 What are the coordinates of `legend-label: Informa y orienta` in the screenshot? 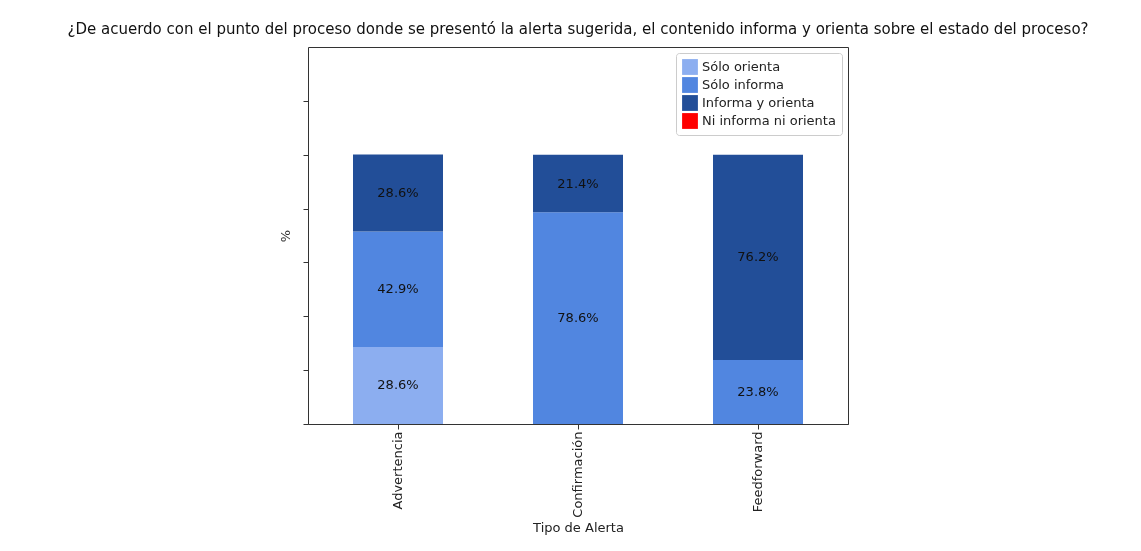 It's located at (758, 102).